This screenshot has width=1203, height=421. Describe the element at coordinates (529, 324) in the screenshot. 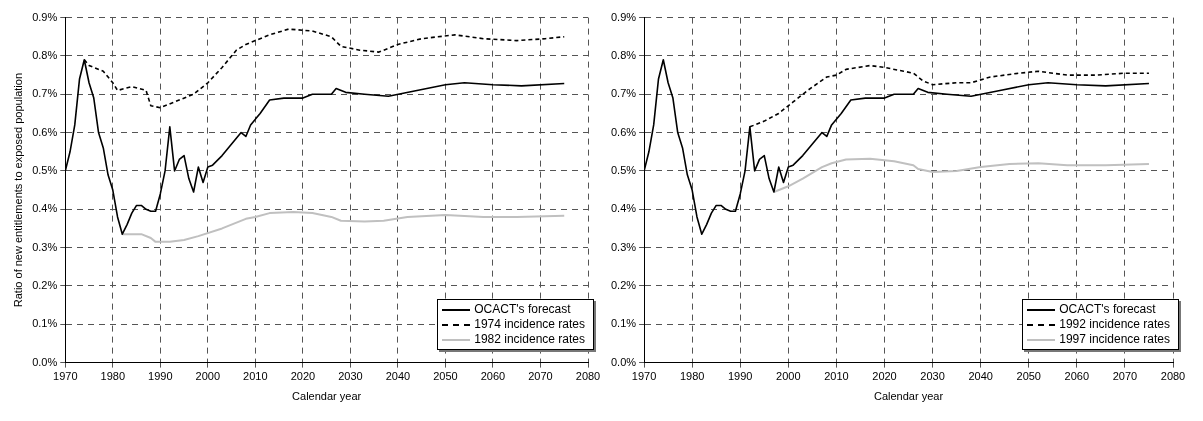

I see `legend-label: 1974 incidence rates` at that location.